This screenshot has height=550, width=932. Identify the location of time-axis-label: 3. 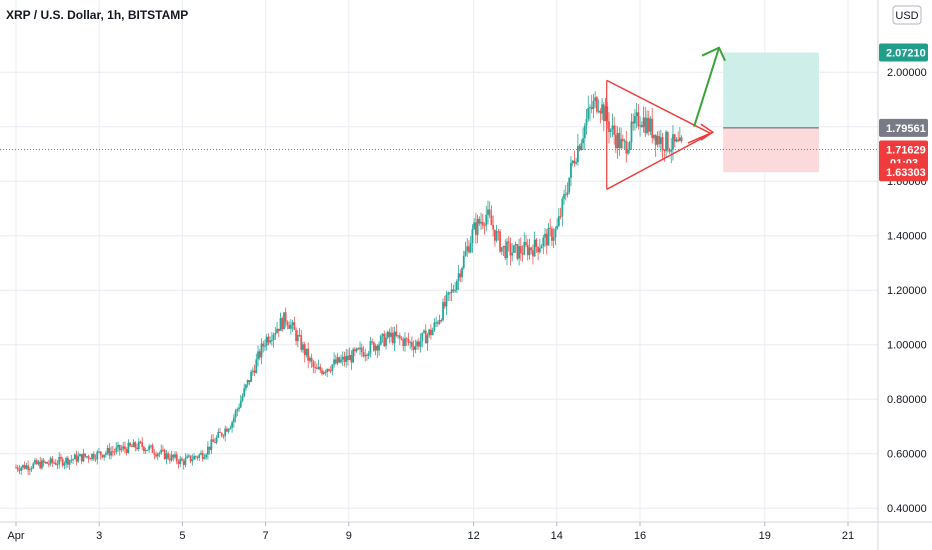
(99, 536).